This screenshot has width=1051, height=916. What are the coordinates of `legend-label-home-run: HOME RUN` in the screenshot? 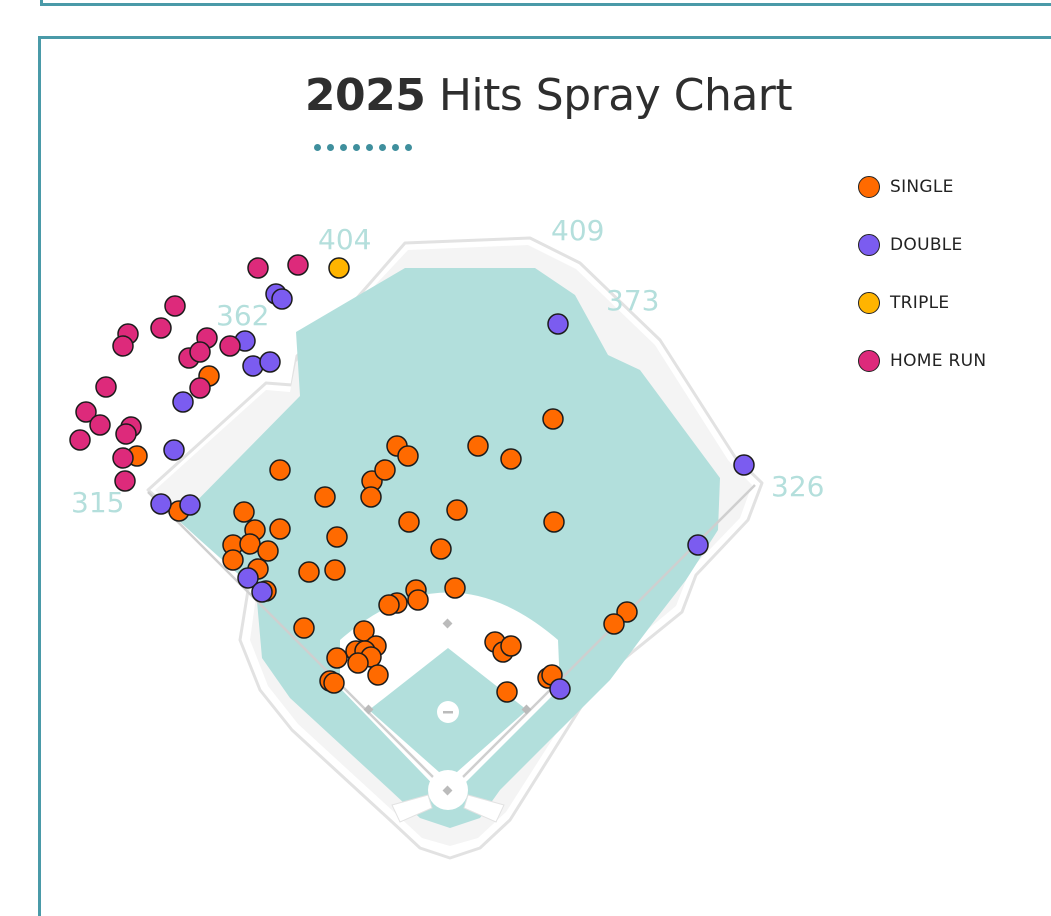 It's located at (938, 361).